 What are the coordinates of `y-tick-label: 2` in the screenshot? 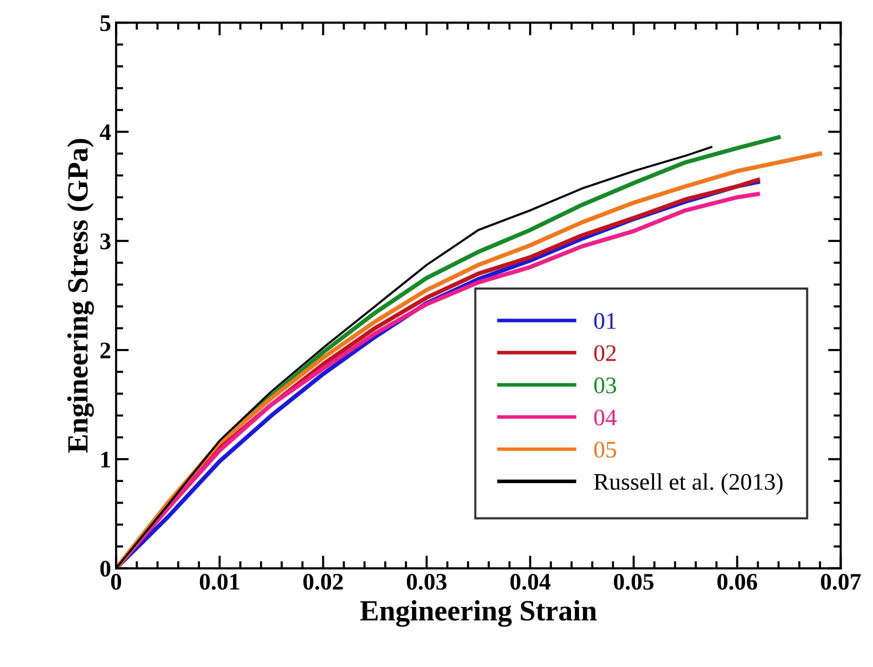 It's located at (105, 350).